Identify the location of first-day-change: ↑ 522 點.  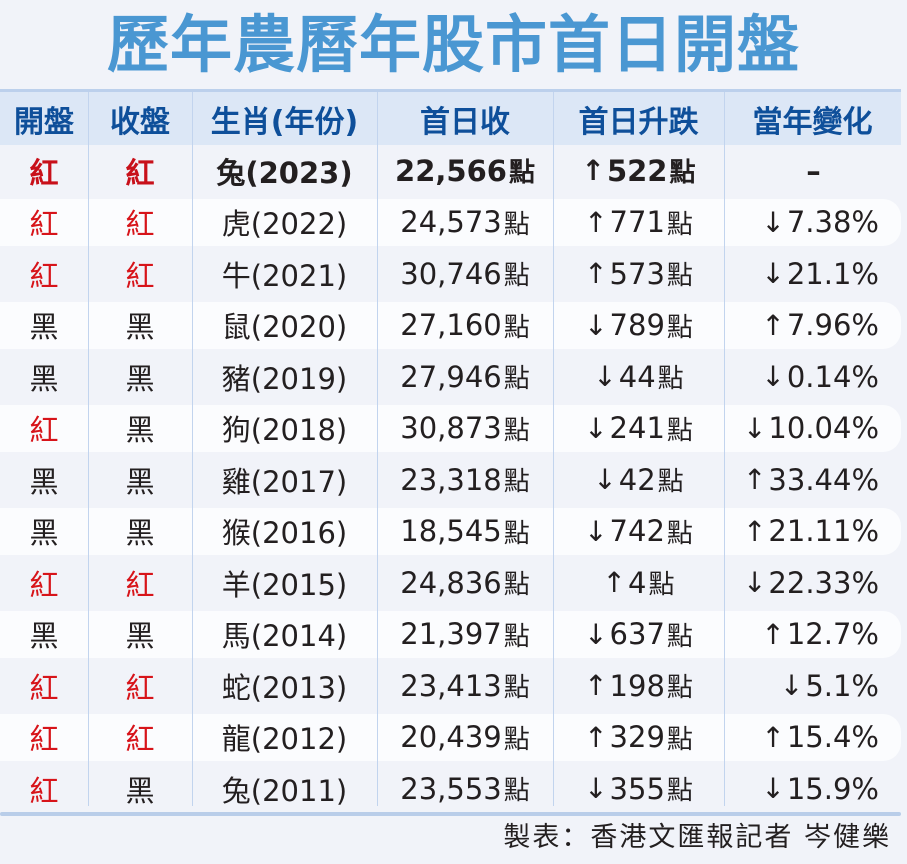
(638, 171).